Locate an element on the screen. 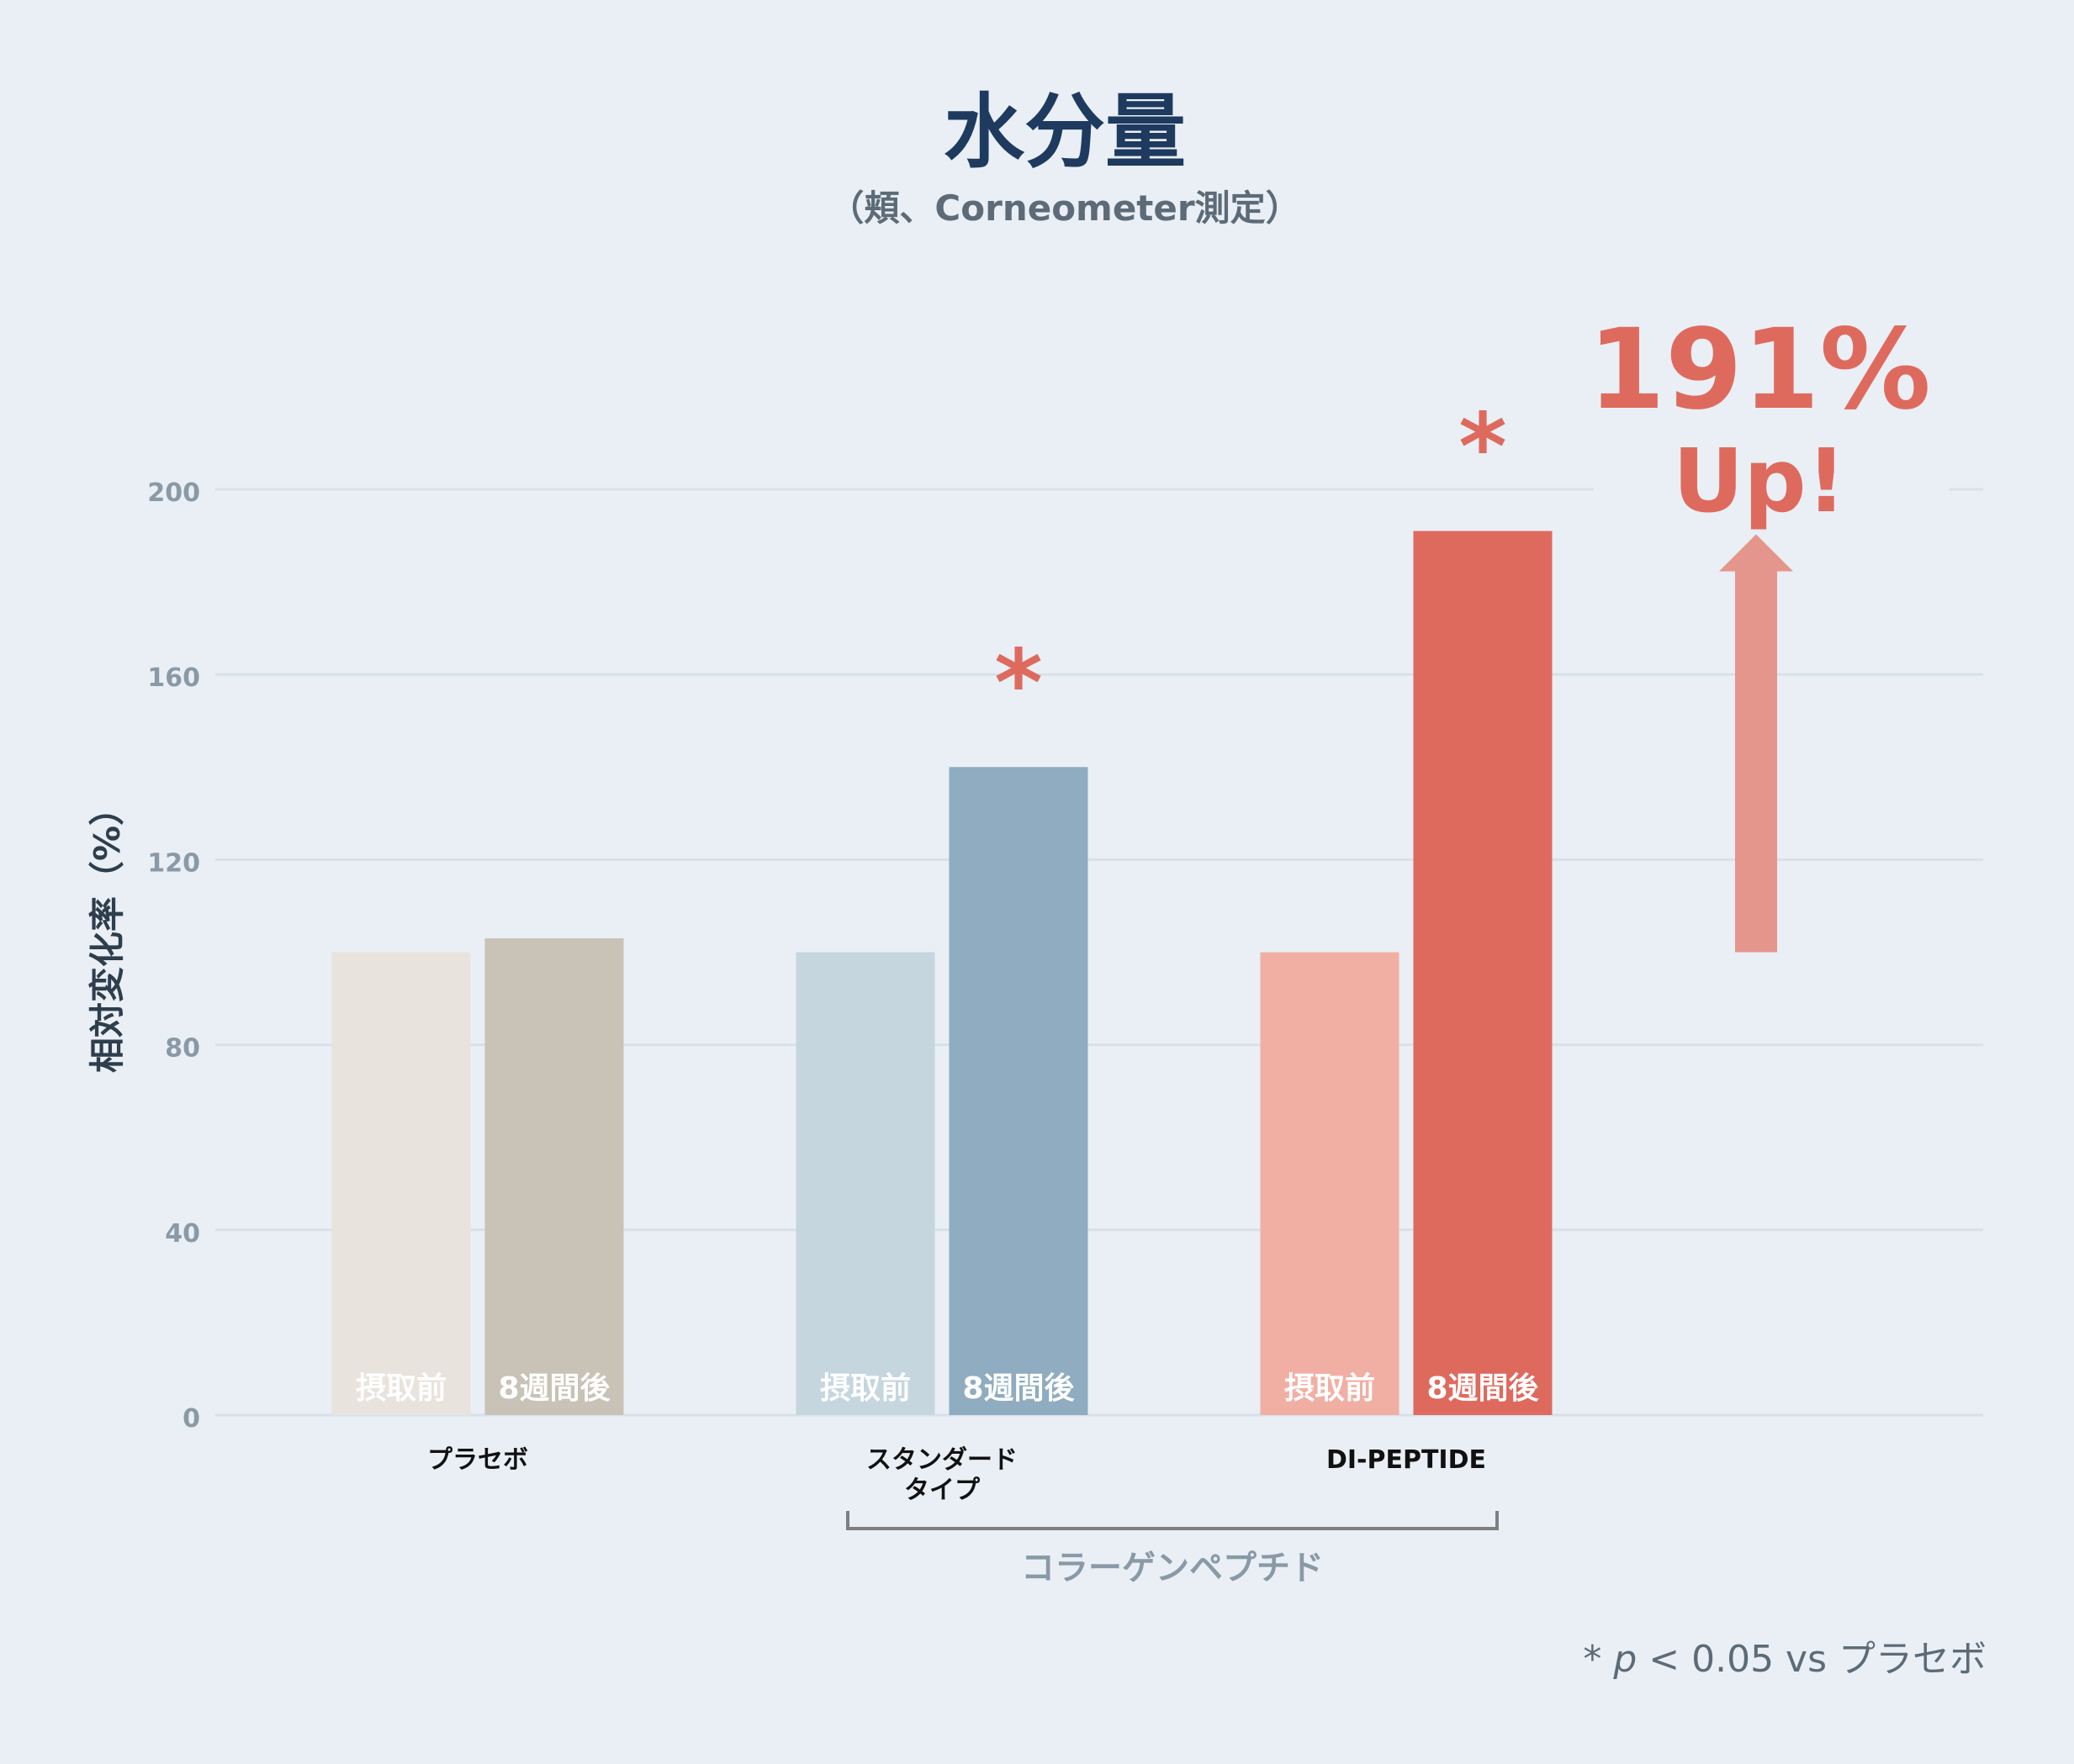 The image size is (2074, 1764). y-axis-ticks: 0 40 80 120 160 200 is located at coordinates (173, 956).